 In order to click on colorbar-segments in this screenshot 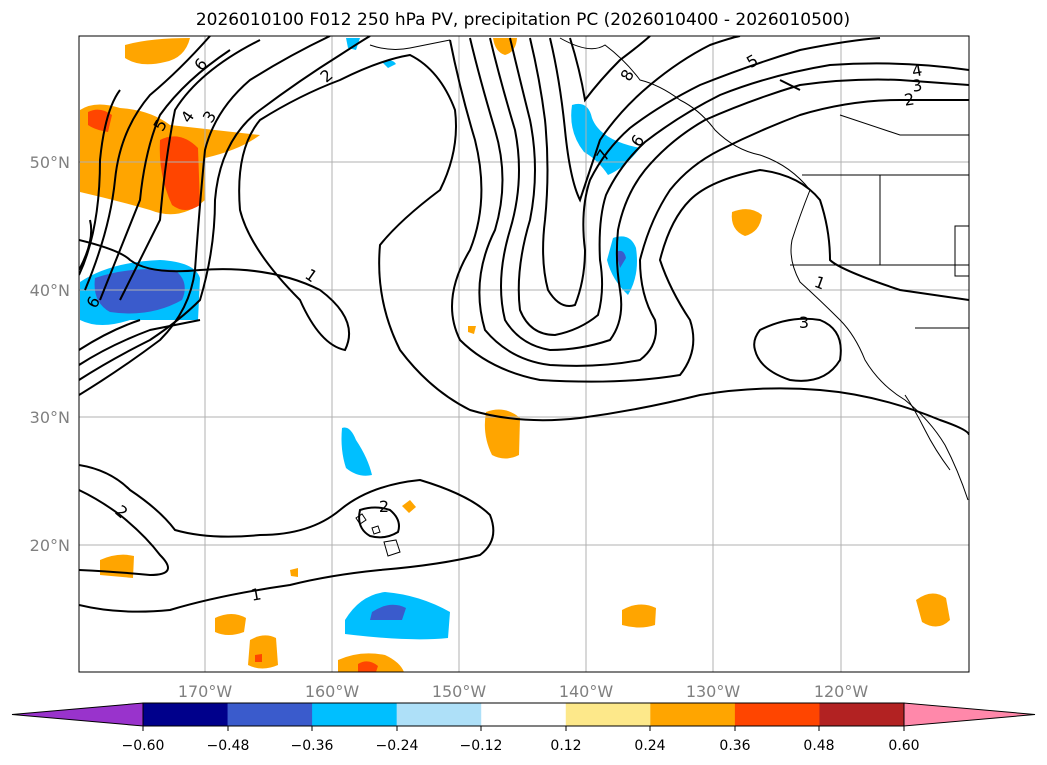, I will do `click(523, 714)`.